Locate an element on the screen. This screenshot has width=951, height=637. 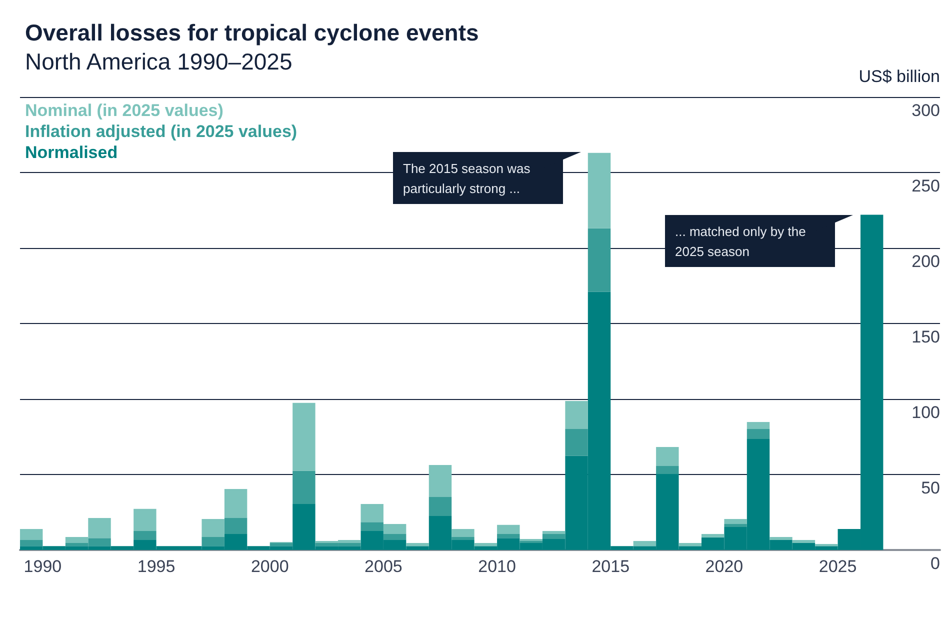
y-tick-label: 250 is located at coordinates (926, 186).